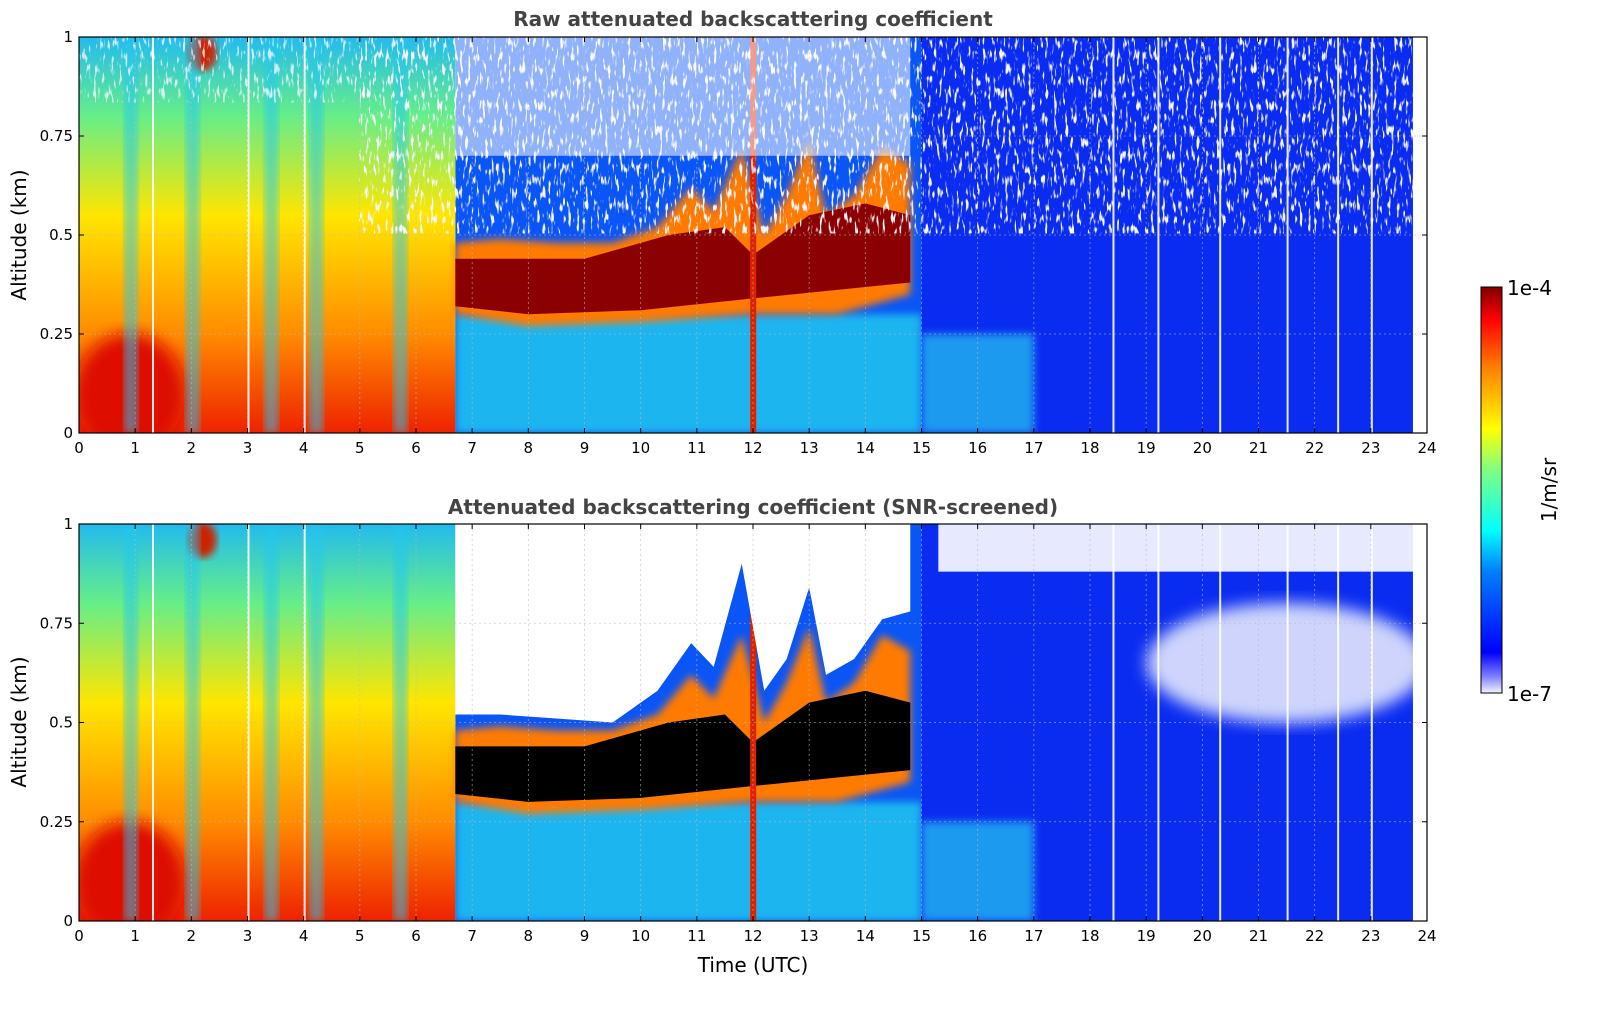 The height and width of the screenshot is (1020, 1621). What do you see at coordinates (1520, 491) in the screenshot?
I see `colorbar: 1e-4 1e-7 1/m/sr` at bounding box center [1520, 491].